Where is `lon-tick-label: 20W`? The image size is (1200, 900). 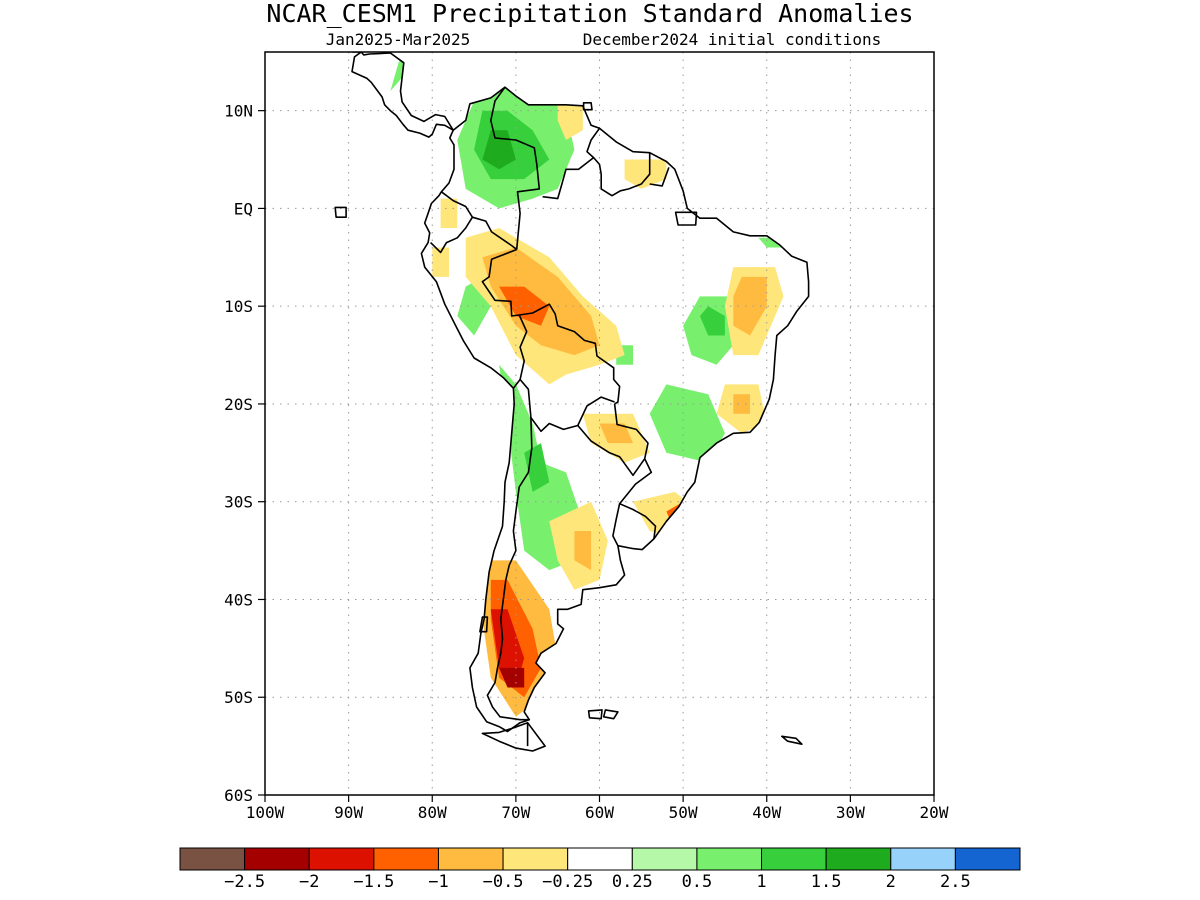
lon-tick-label: 20W is located at coordinates (934, 812).